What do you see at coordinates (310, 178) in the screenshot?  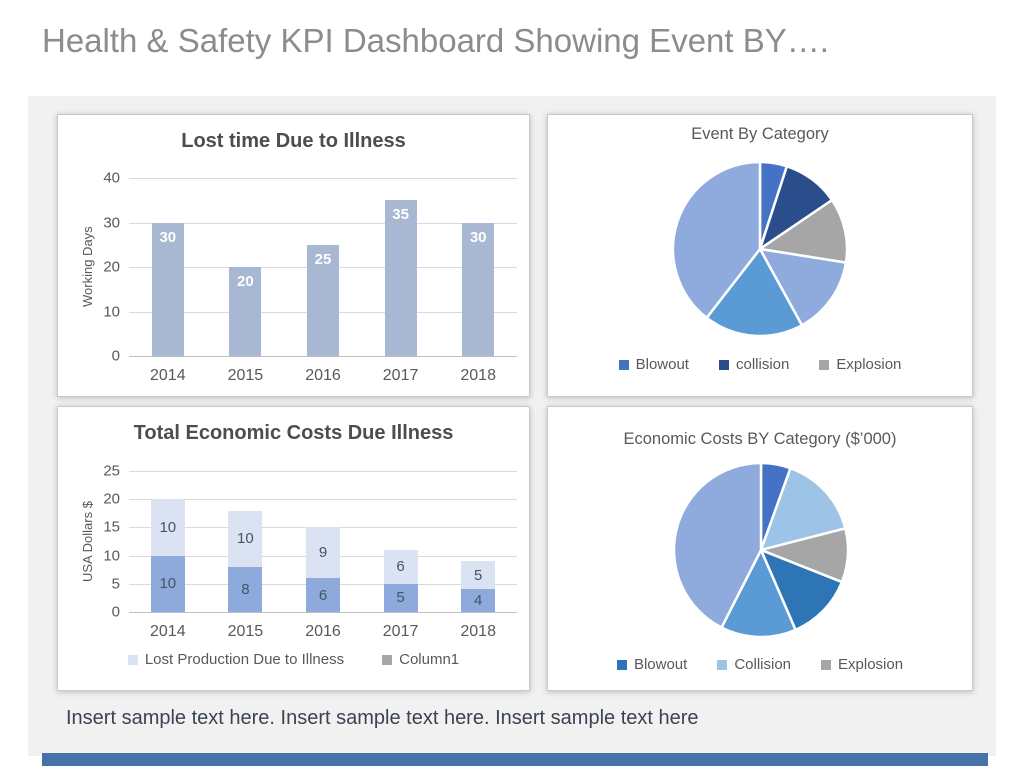 I see `gridline-40: 40` at bounding box center [310, 178].